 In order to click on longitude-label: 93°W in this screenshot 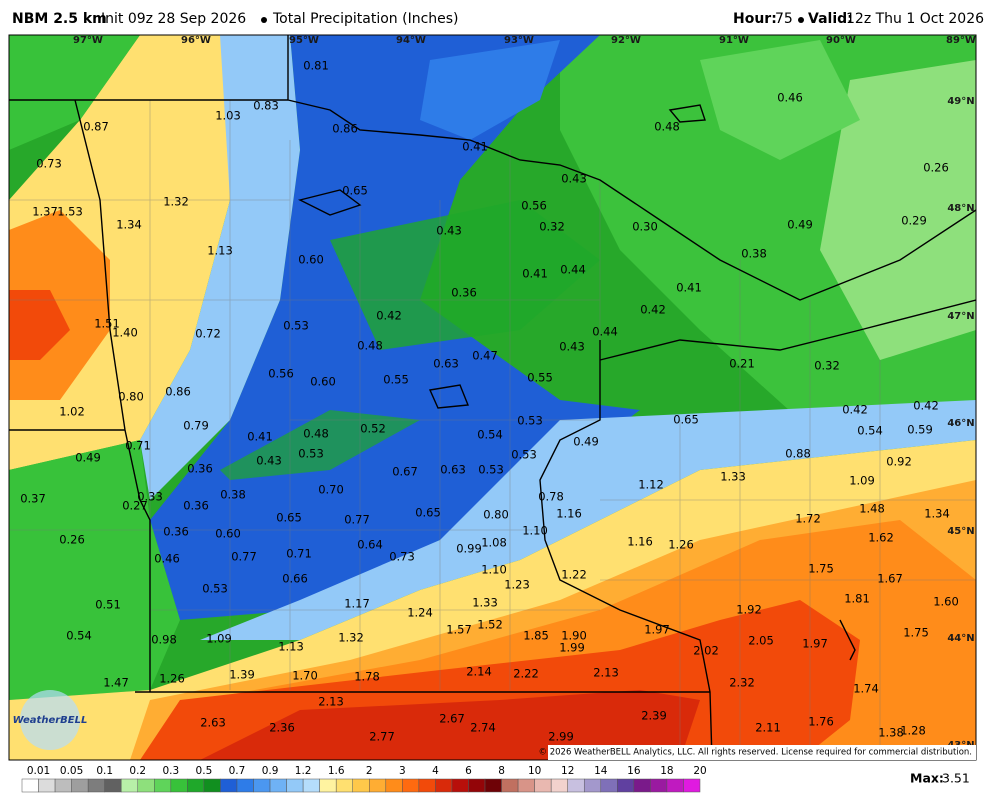, I will do `click(519, 40)`.